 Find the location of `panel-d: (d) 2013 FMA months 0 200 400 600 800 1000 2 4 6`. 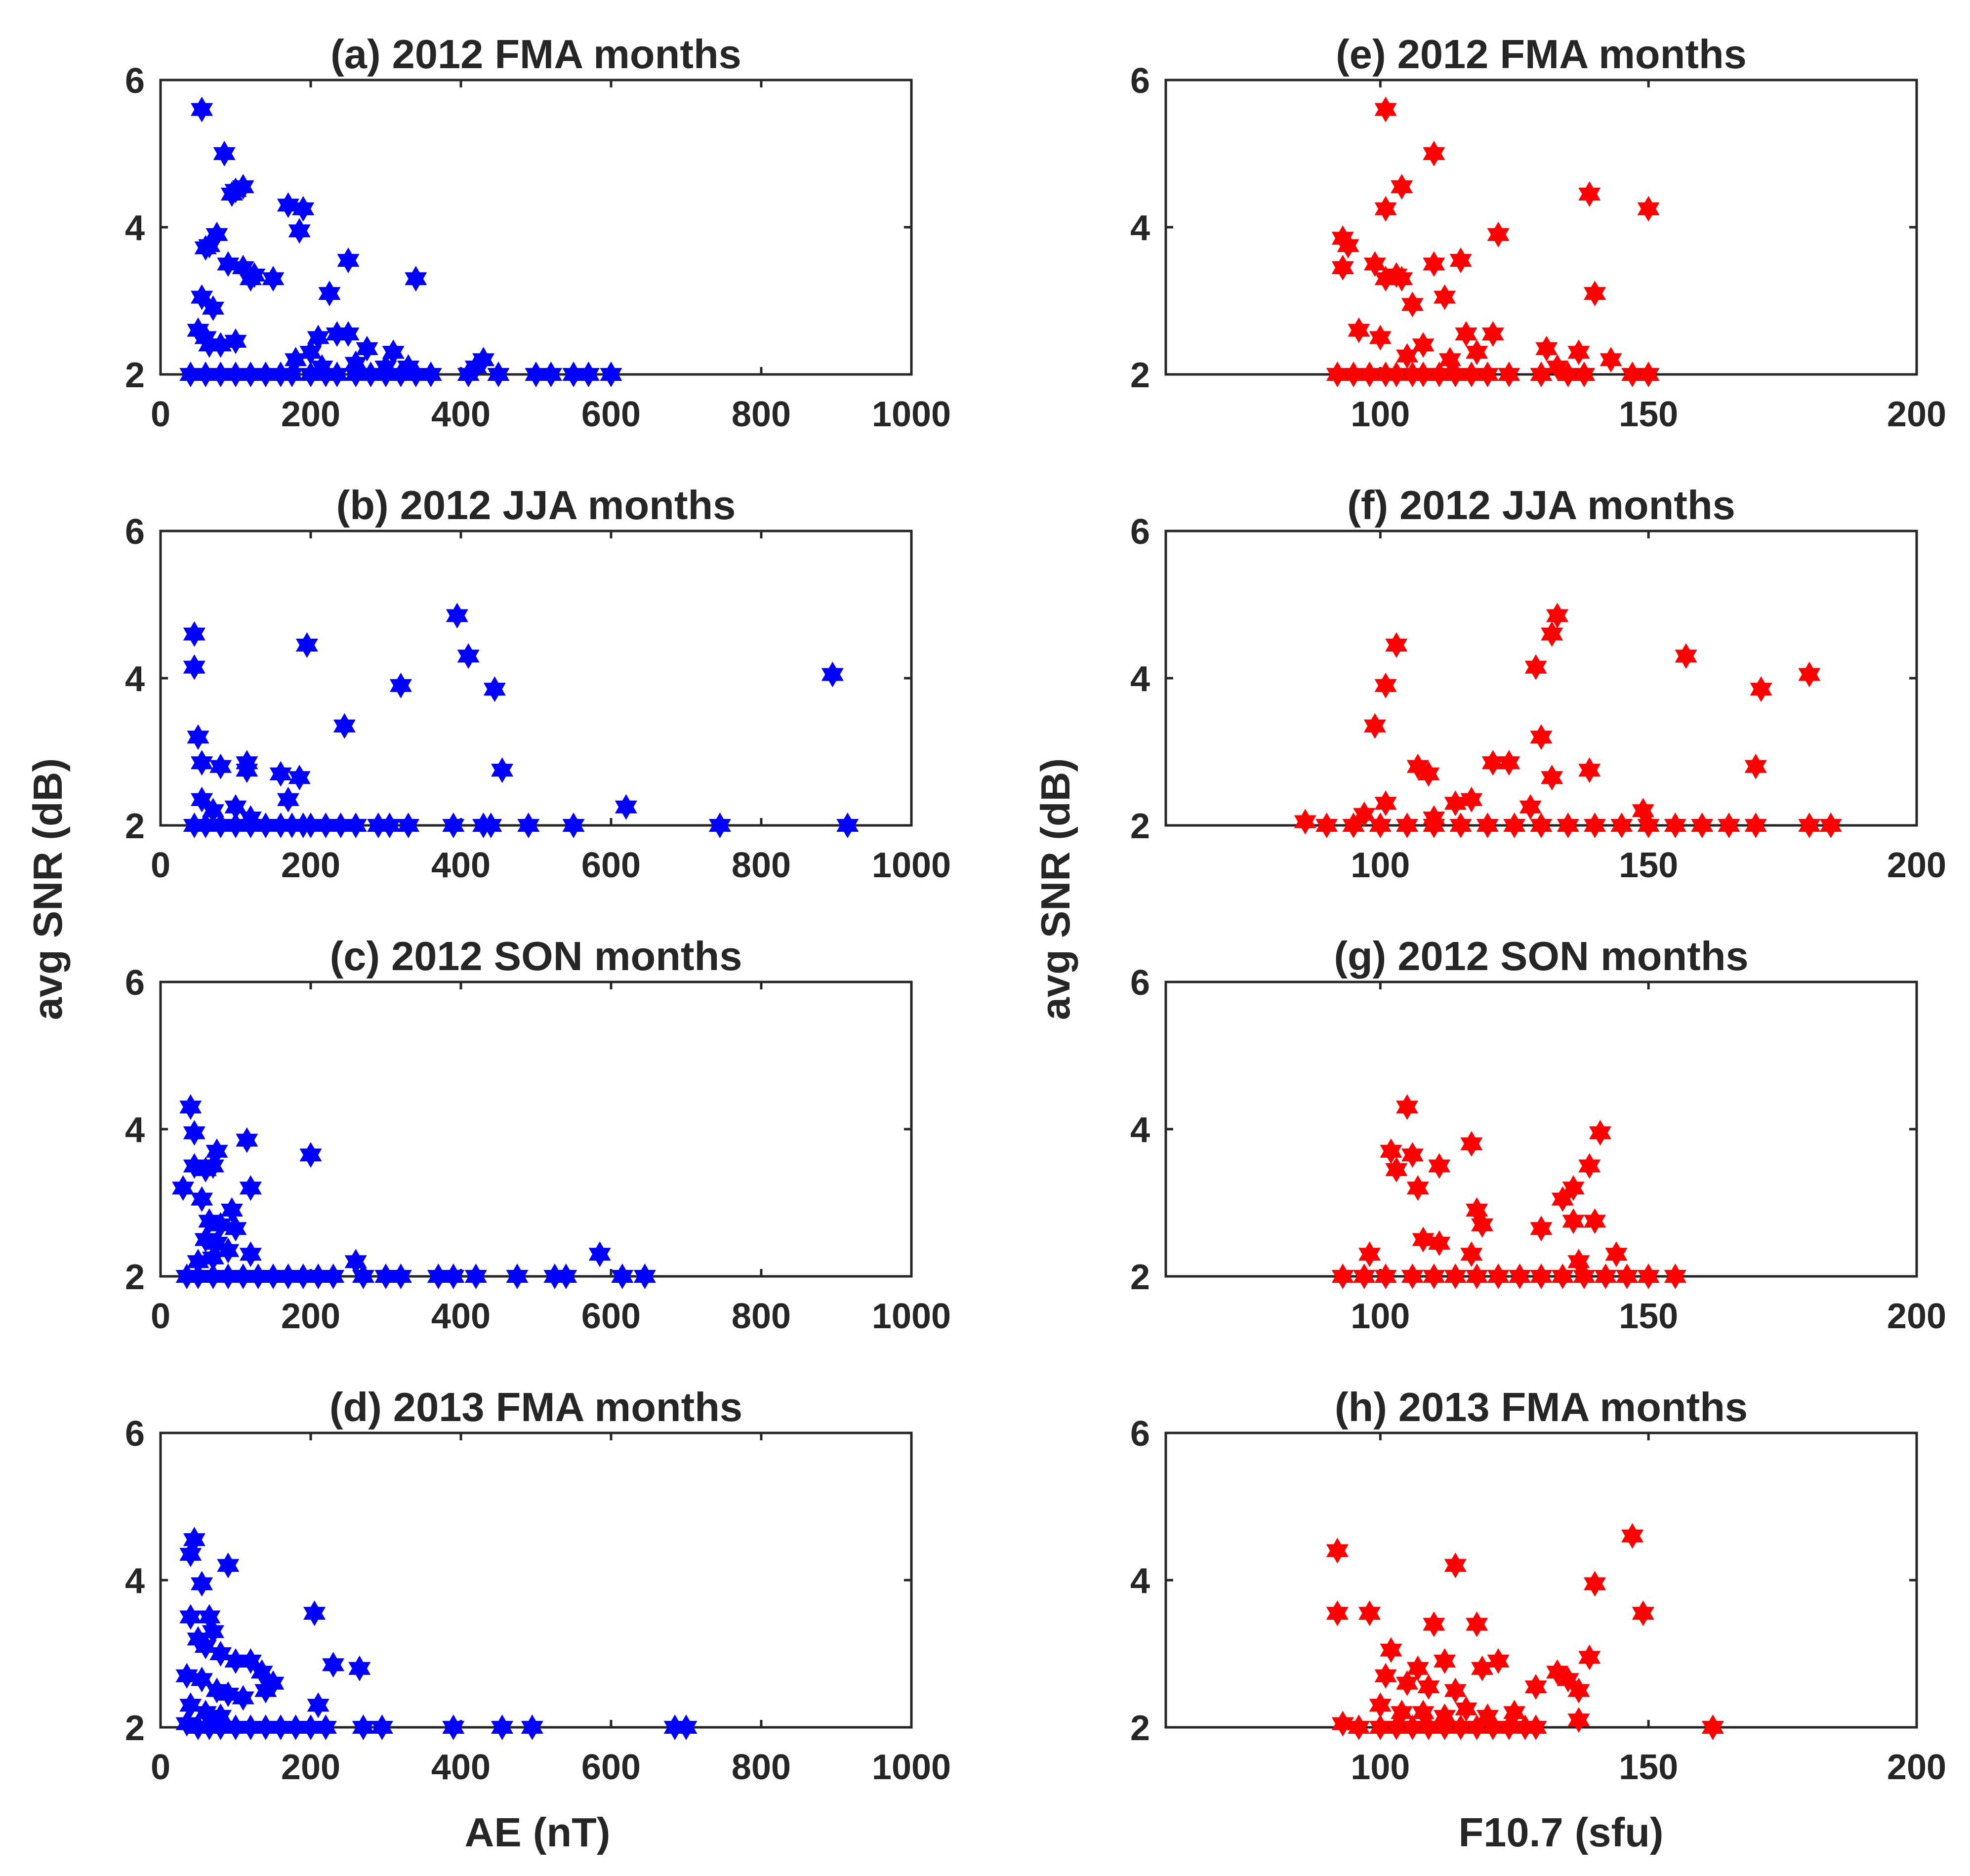

panel-d: (d) 2013 FMA months 0 200 400 600 800 1000 2 4 6 is located at coordinates (538, 1585).